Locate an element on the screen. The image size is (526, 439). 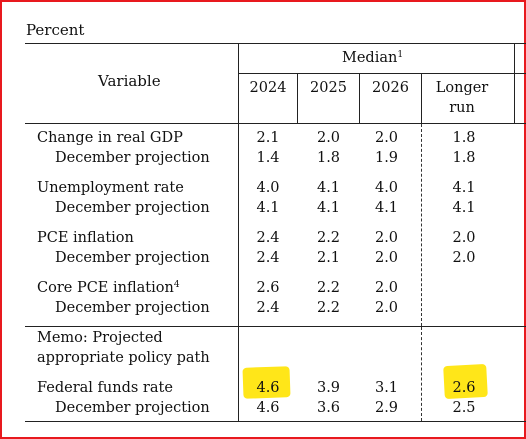
variable-column-divider is located at coordinates (238, 232).